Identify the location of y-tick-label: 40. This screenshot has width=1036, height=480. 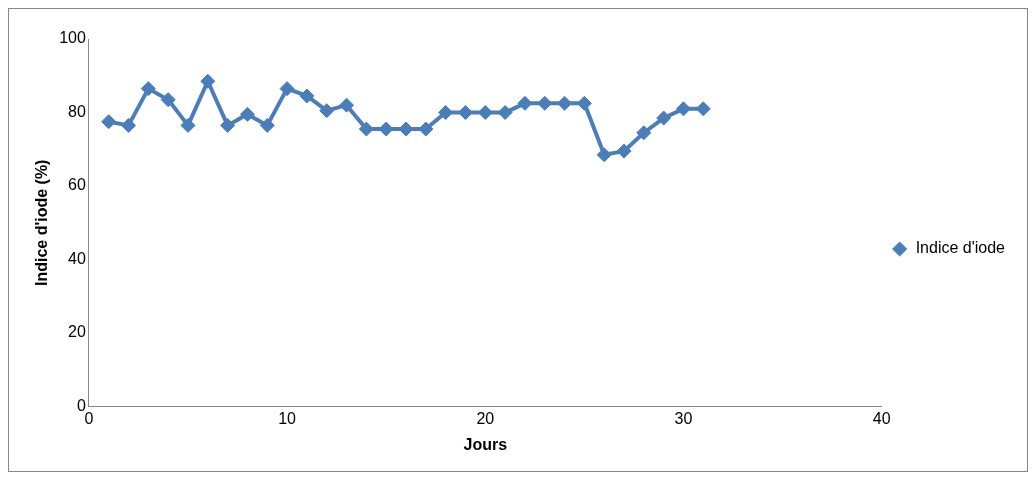
(77, 258).